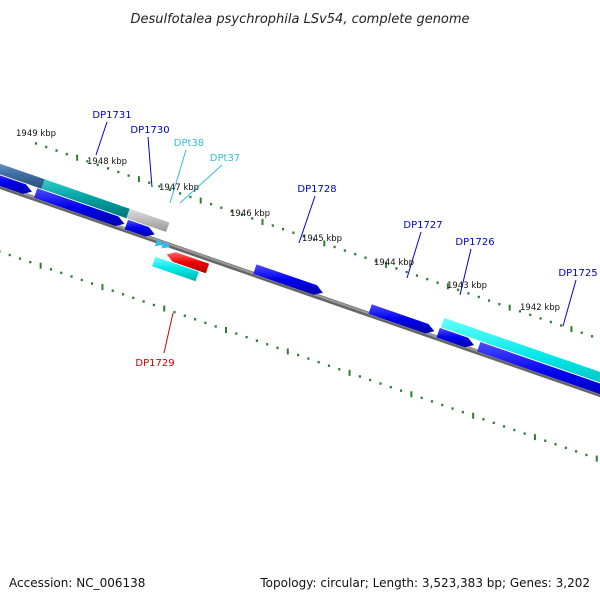 This screenshot has width=600, height=600. What do you see at coordinates (36, 134) in the screenshot?
I see `scale-label: 1949 kbp` at bounding box center [36, 134].